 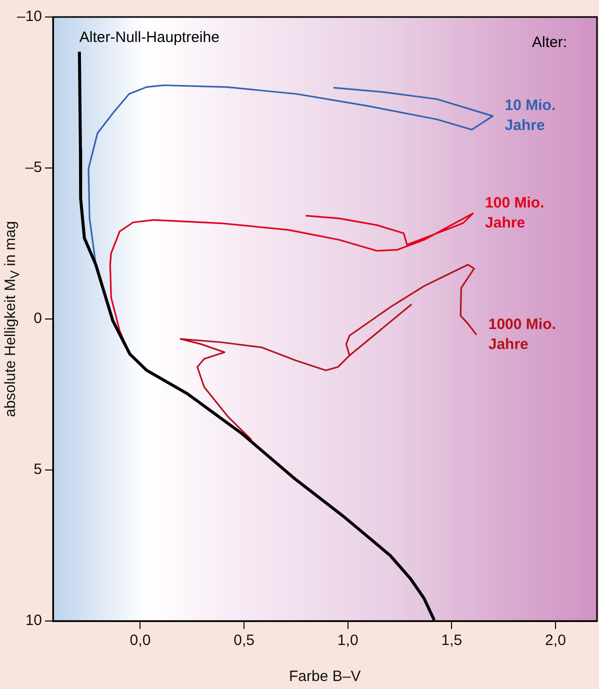 What do you see at coordinates (522, 334) in the screenshot?
I see `series-label: 1000 Mio. Jahre` at bounding box center [522, 334].